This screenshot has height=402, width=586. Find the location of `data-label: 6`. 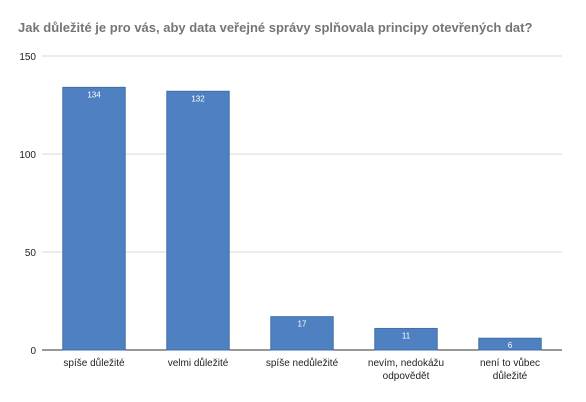

data-label: 6 is located at coordinates (510, 345).